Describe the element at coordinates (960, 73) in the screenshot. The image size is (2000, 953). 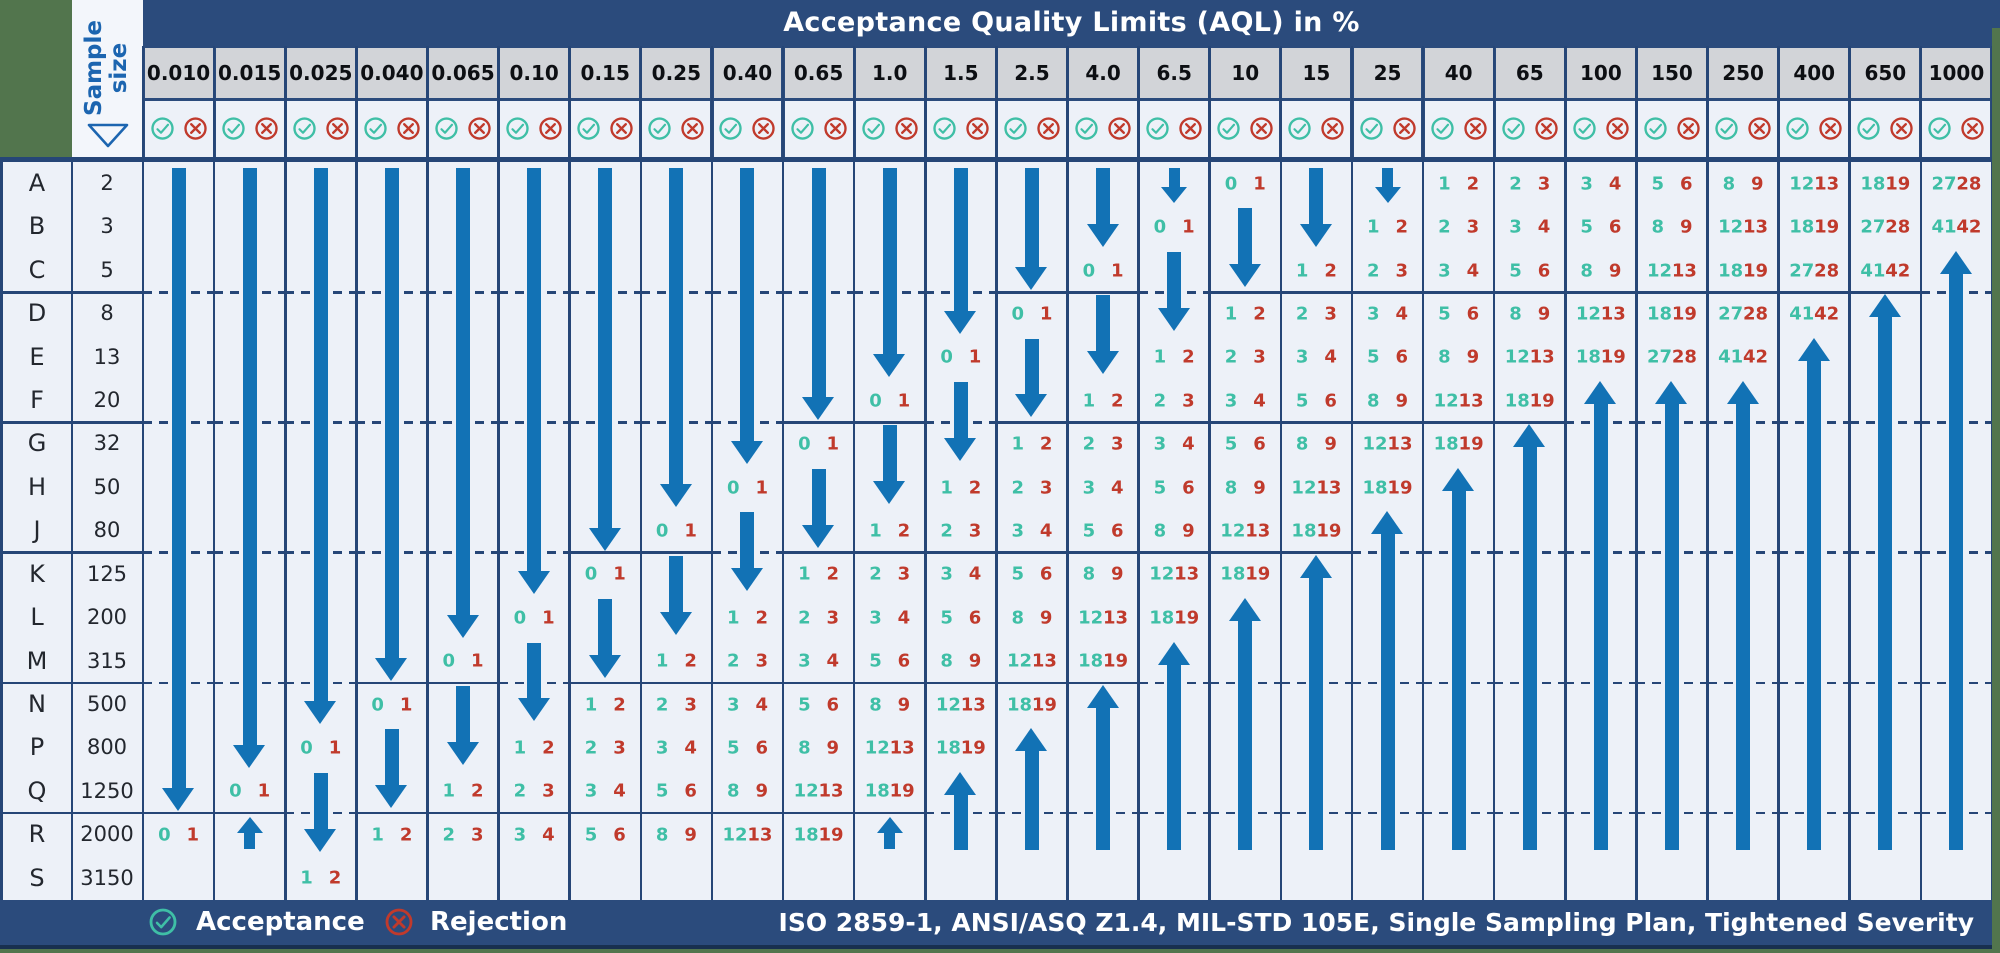
I see `aql-column-header: 1.5` at that location.